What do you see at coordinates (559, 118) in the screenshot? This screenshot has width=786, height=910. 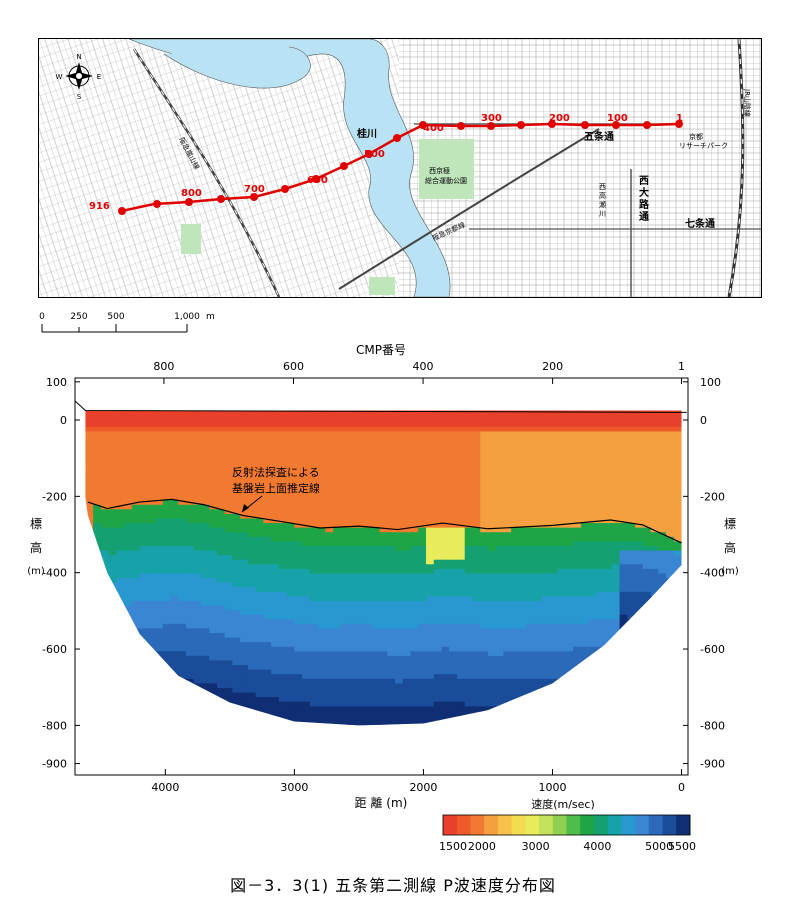 I see `cmp-label-200: 200` at bounding box center [559, 118].